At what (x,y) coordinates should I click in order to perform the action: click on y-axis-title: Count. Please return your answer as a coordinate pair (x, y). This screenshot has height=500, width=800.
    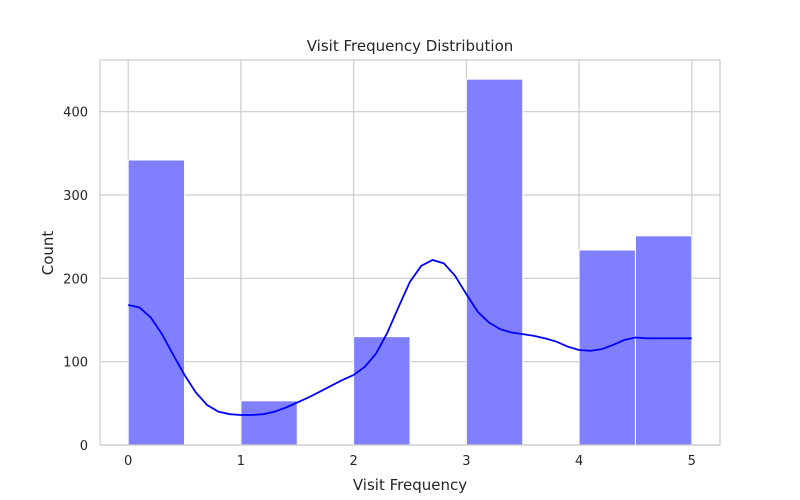
    Looking at the image, I should click on (48, 253).